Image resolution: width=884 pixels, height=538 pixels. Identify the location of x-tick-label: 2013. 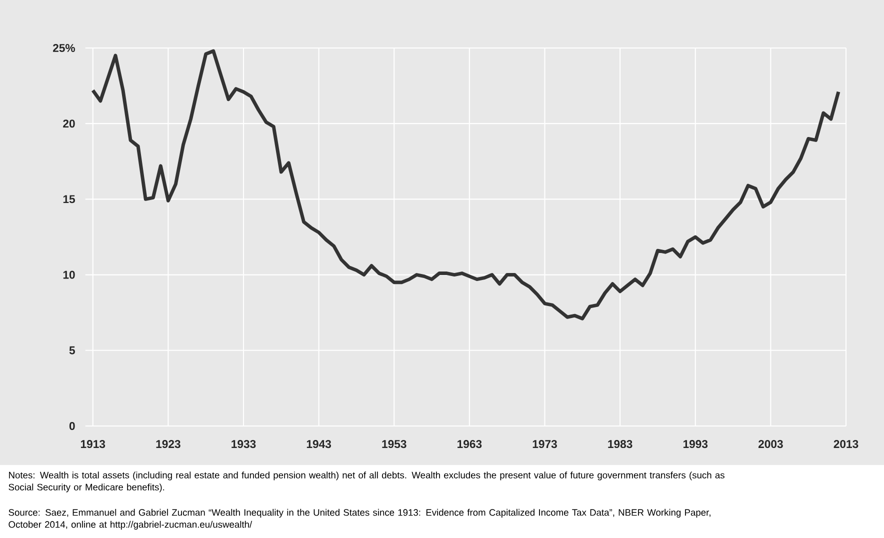
(846, 444).